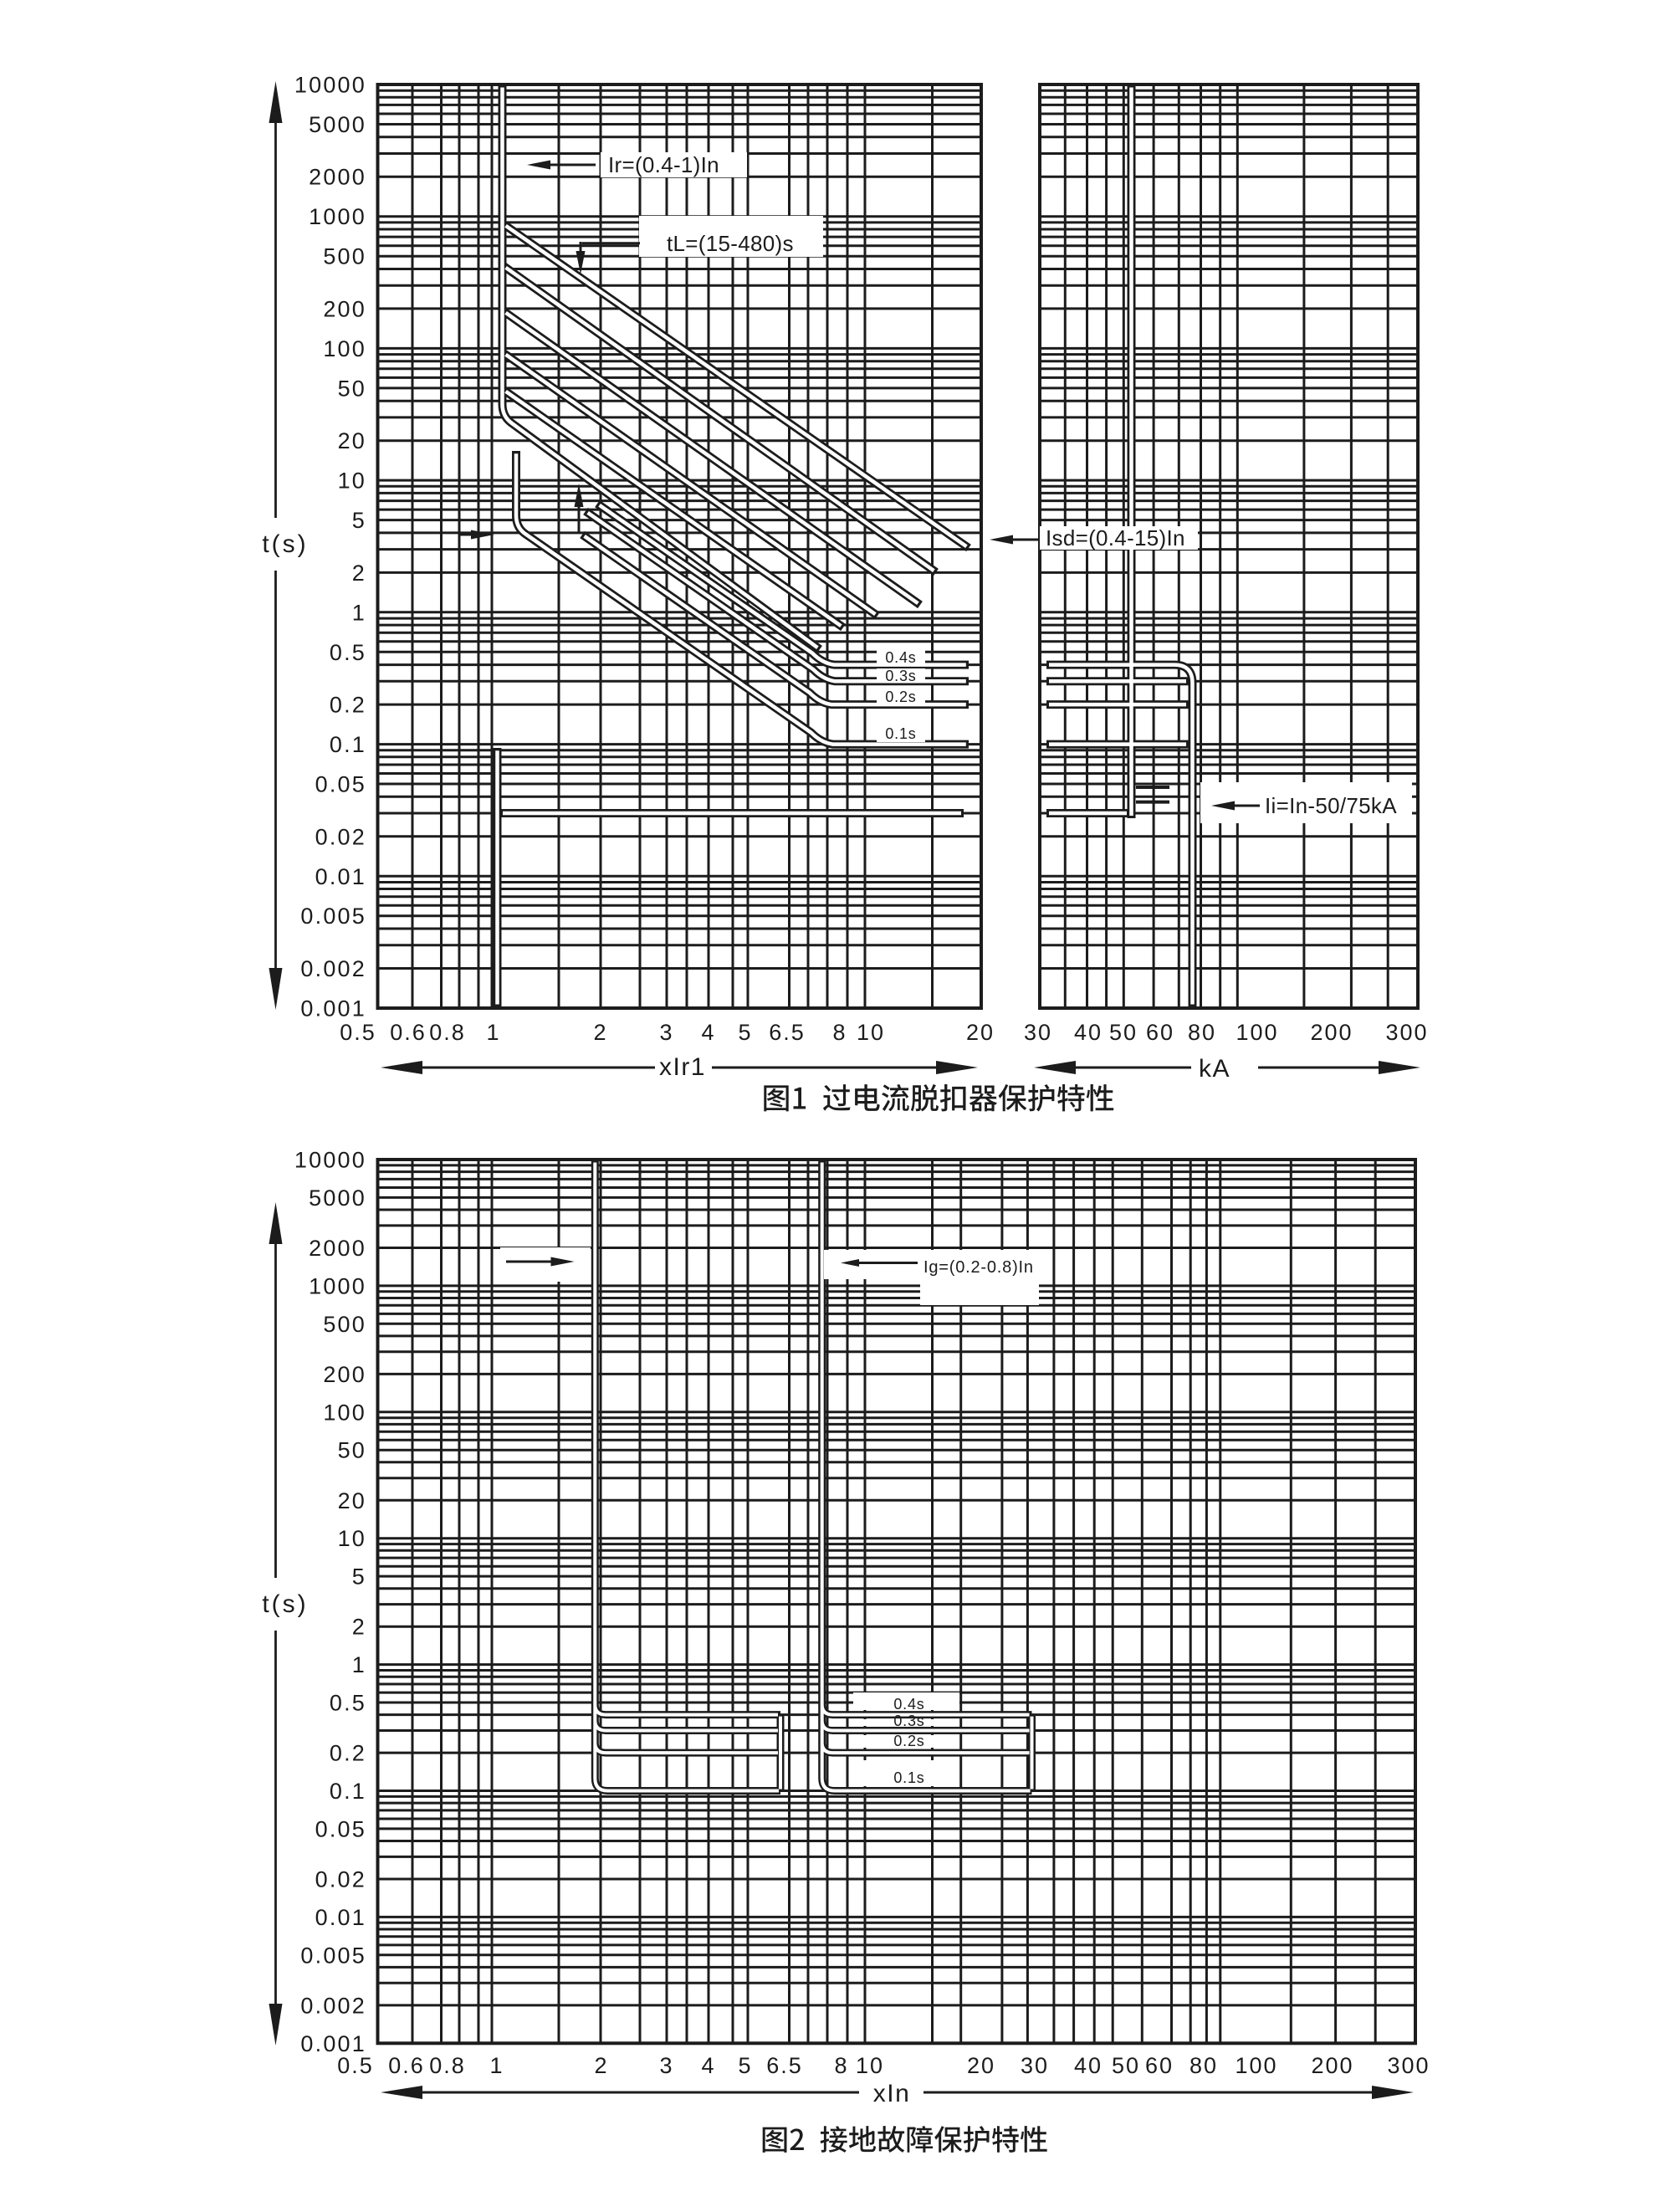  I want to click on svg-text: 3, so click(666, 2065).